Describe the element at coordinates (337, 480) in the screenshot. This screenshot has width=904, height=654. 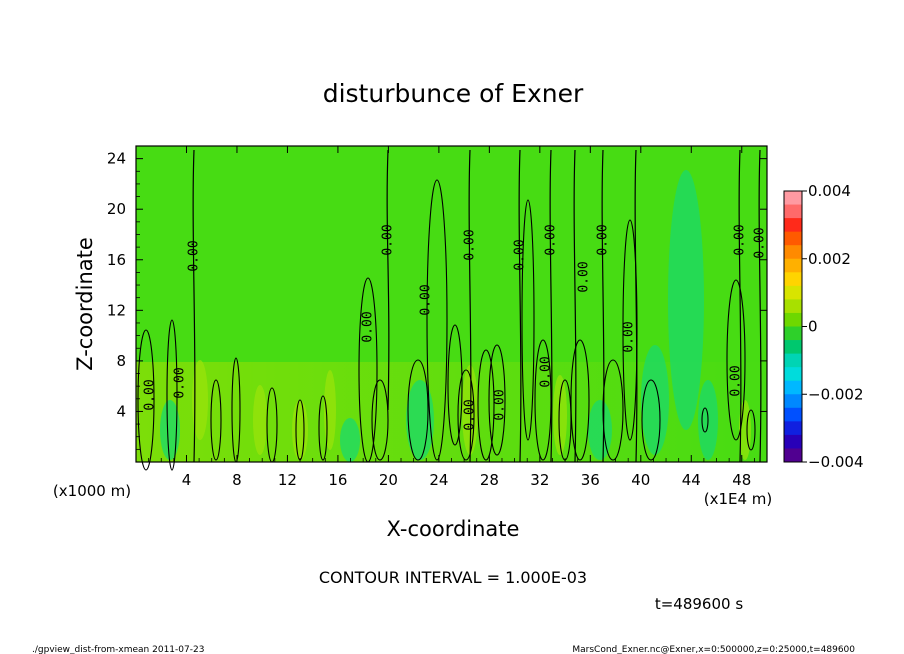
I see `x-tick-label: 16` at that location.